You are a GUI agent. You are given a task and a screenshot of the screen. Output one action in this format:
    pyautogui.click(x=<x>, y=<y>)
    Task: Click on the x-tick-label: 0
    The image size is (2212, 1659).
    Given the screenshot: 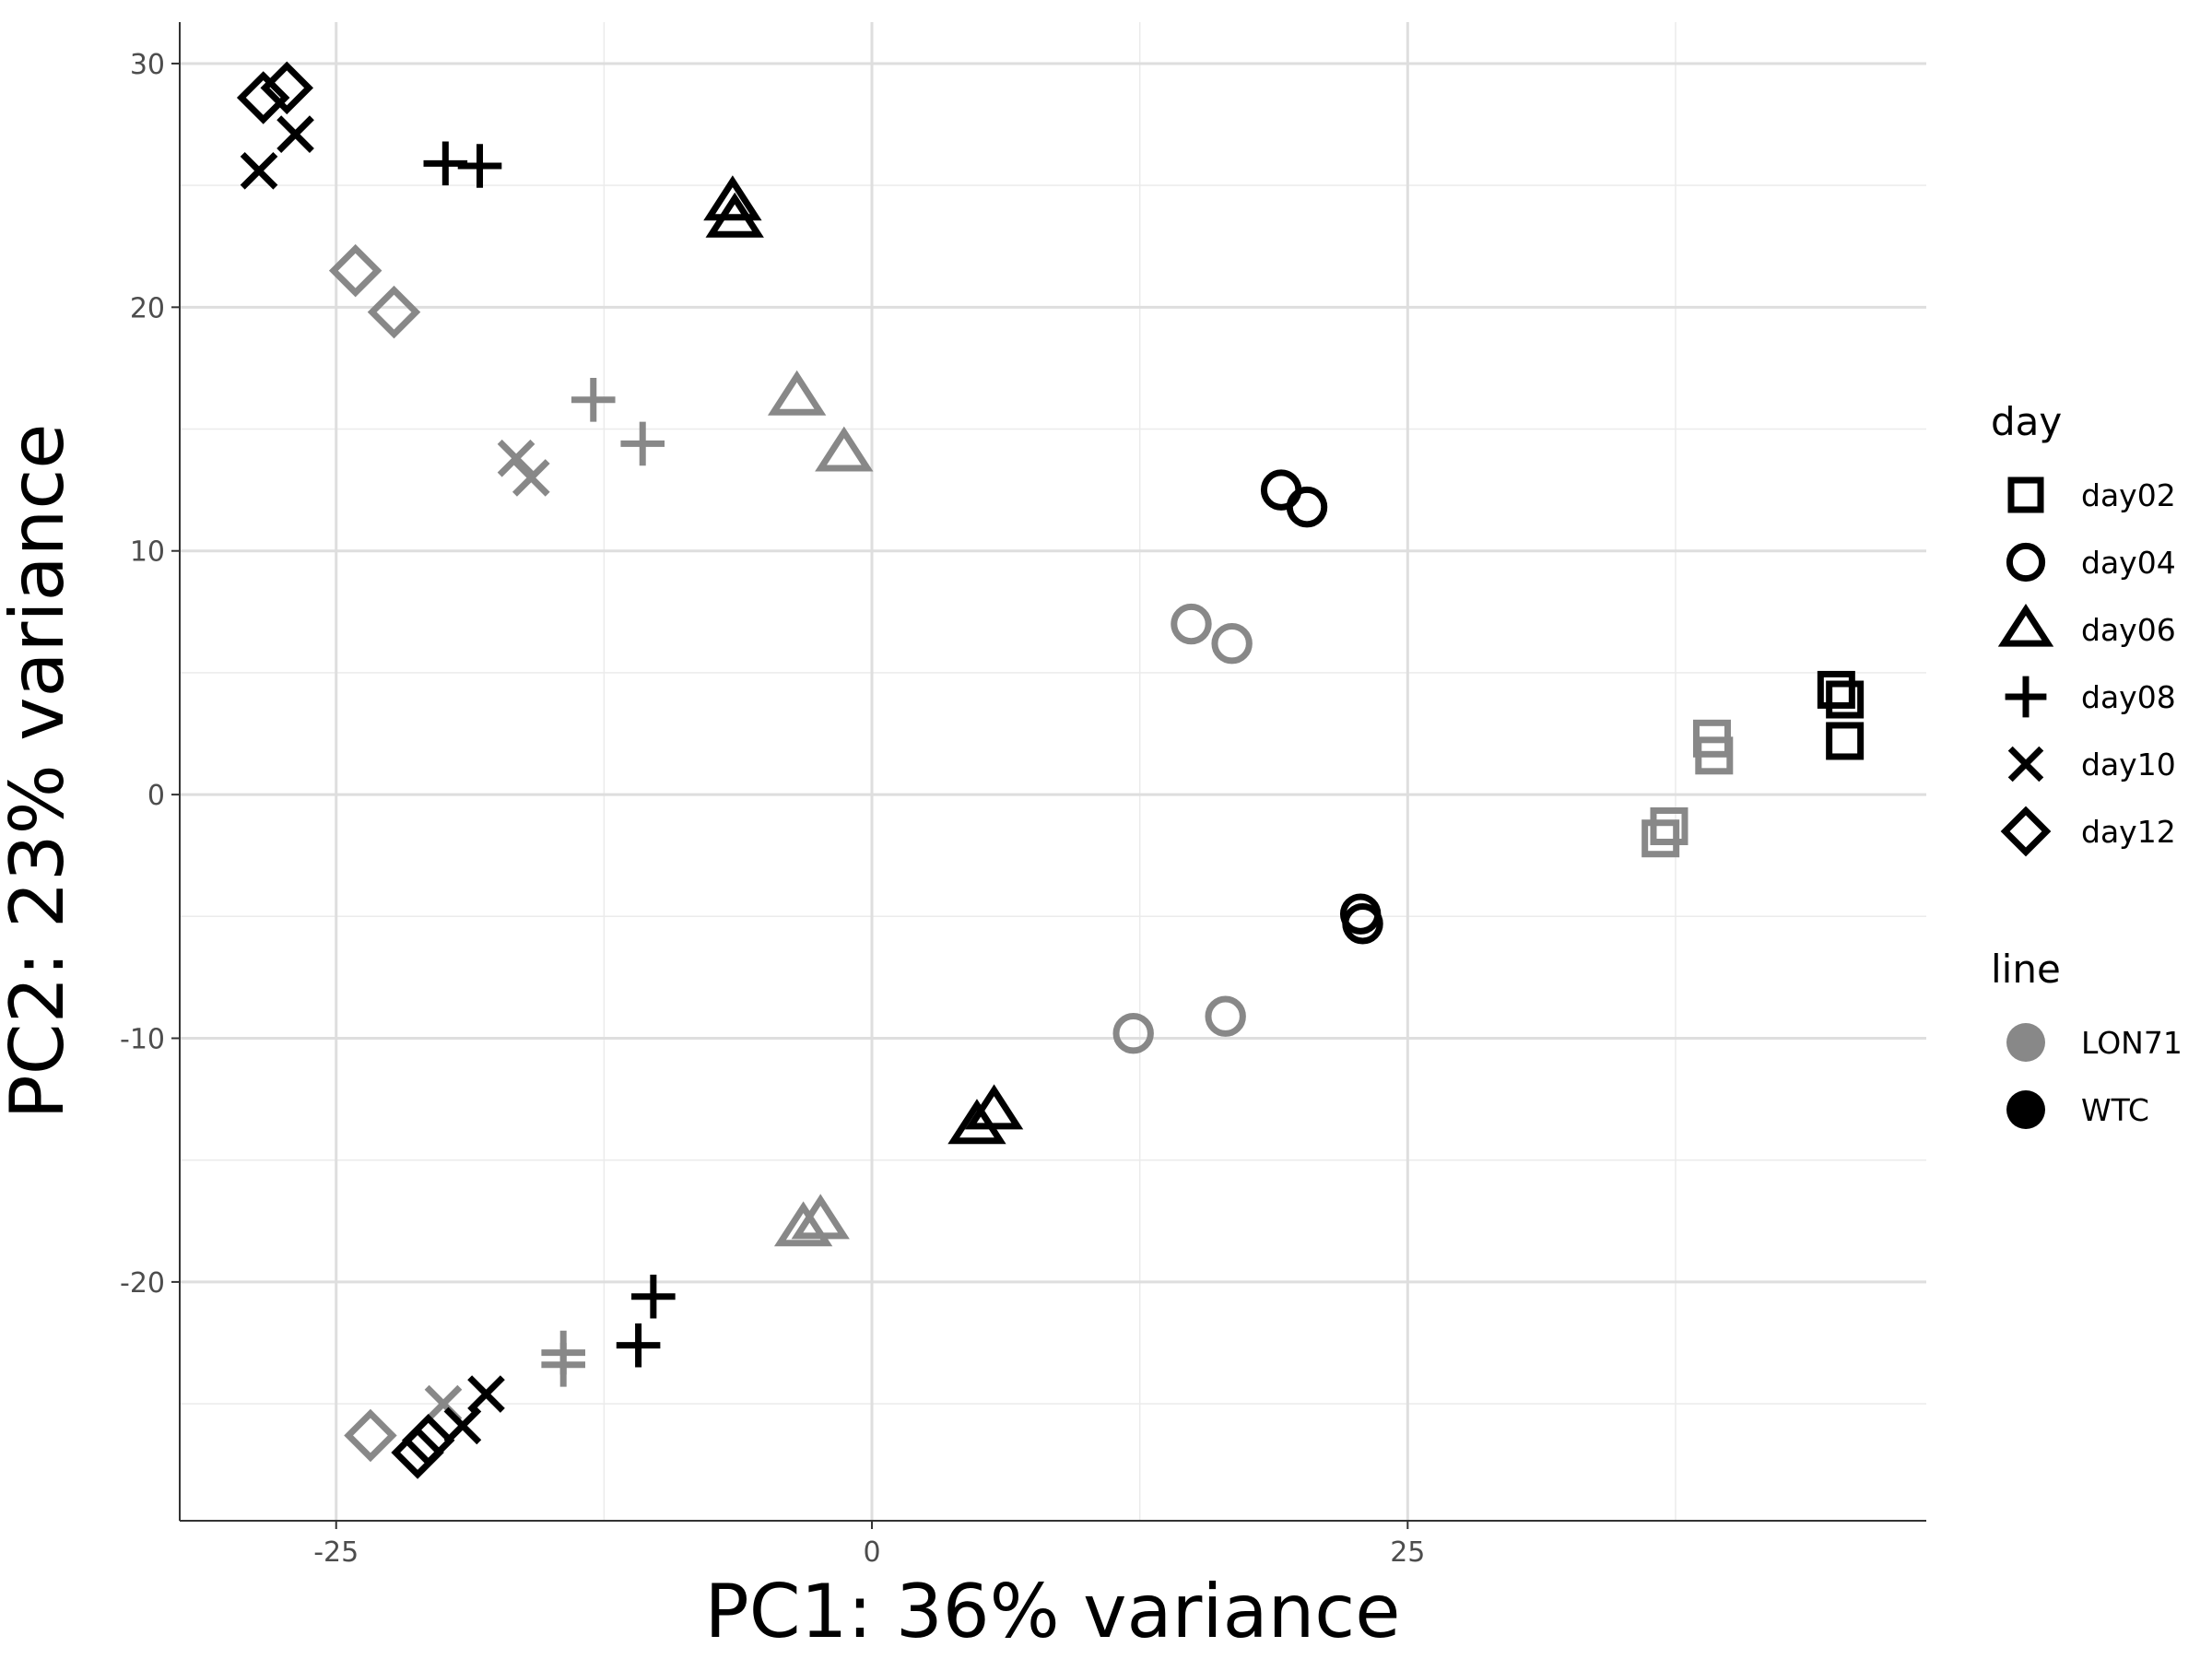 What is the action you would take?
    pyautogui.click(x=871, y=1552)
    